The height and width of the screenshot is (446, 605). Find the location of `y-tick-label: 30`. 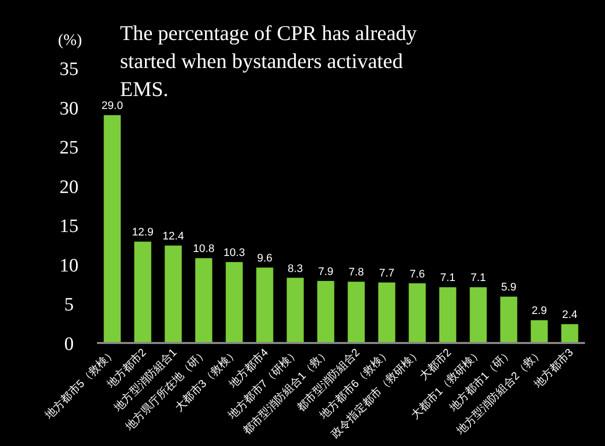

y-tick-label: 30 is located at coordinates (69, 109).